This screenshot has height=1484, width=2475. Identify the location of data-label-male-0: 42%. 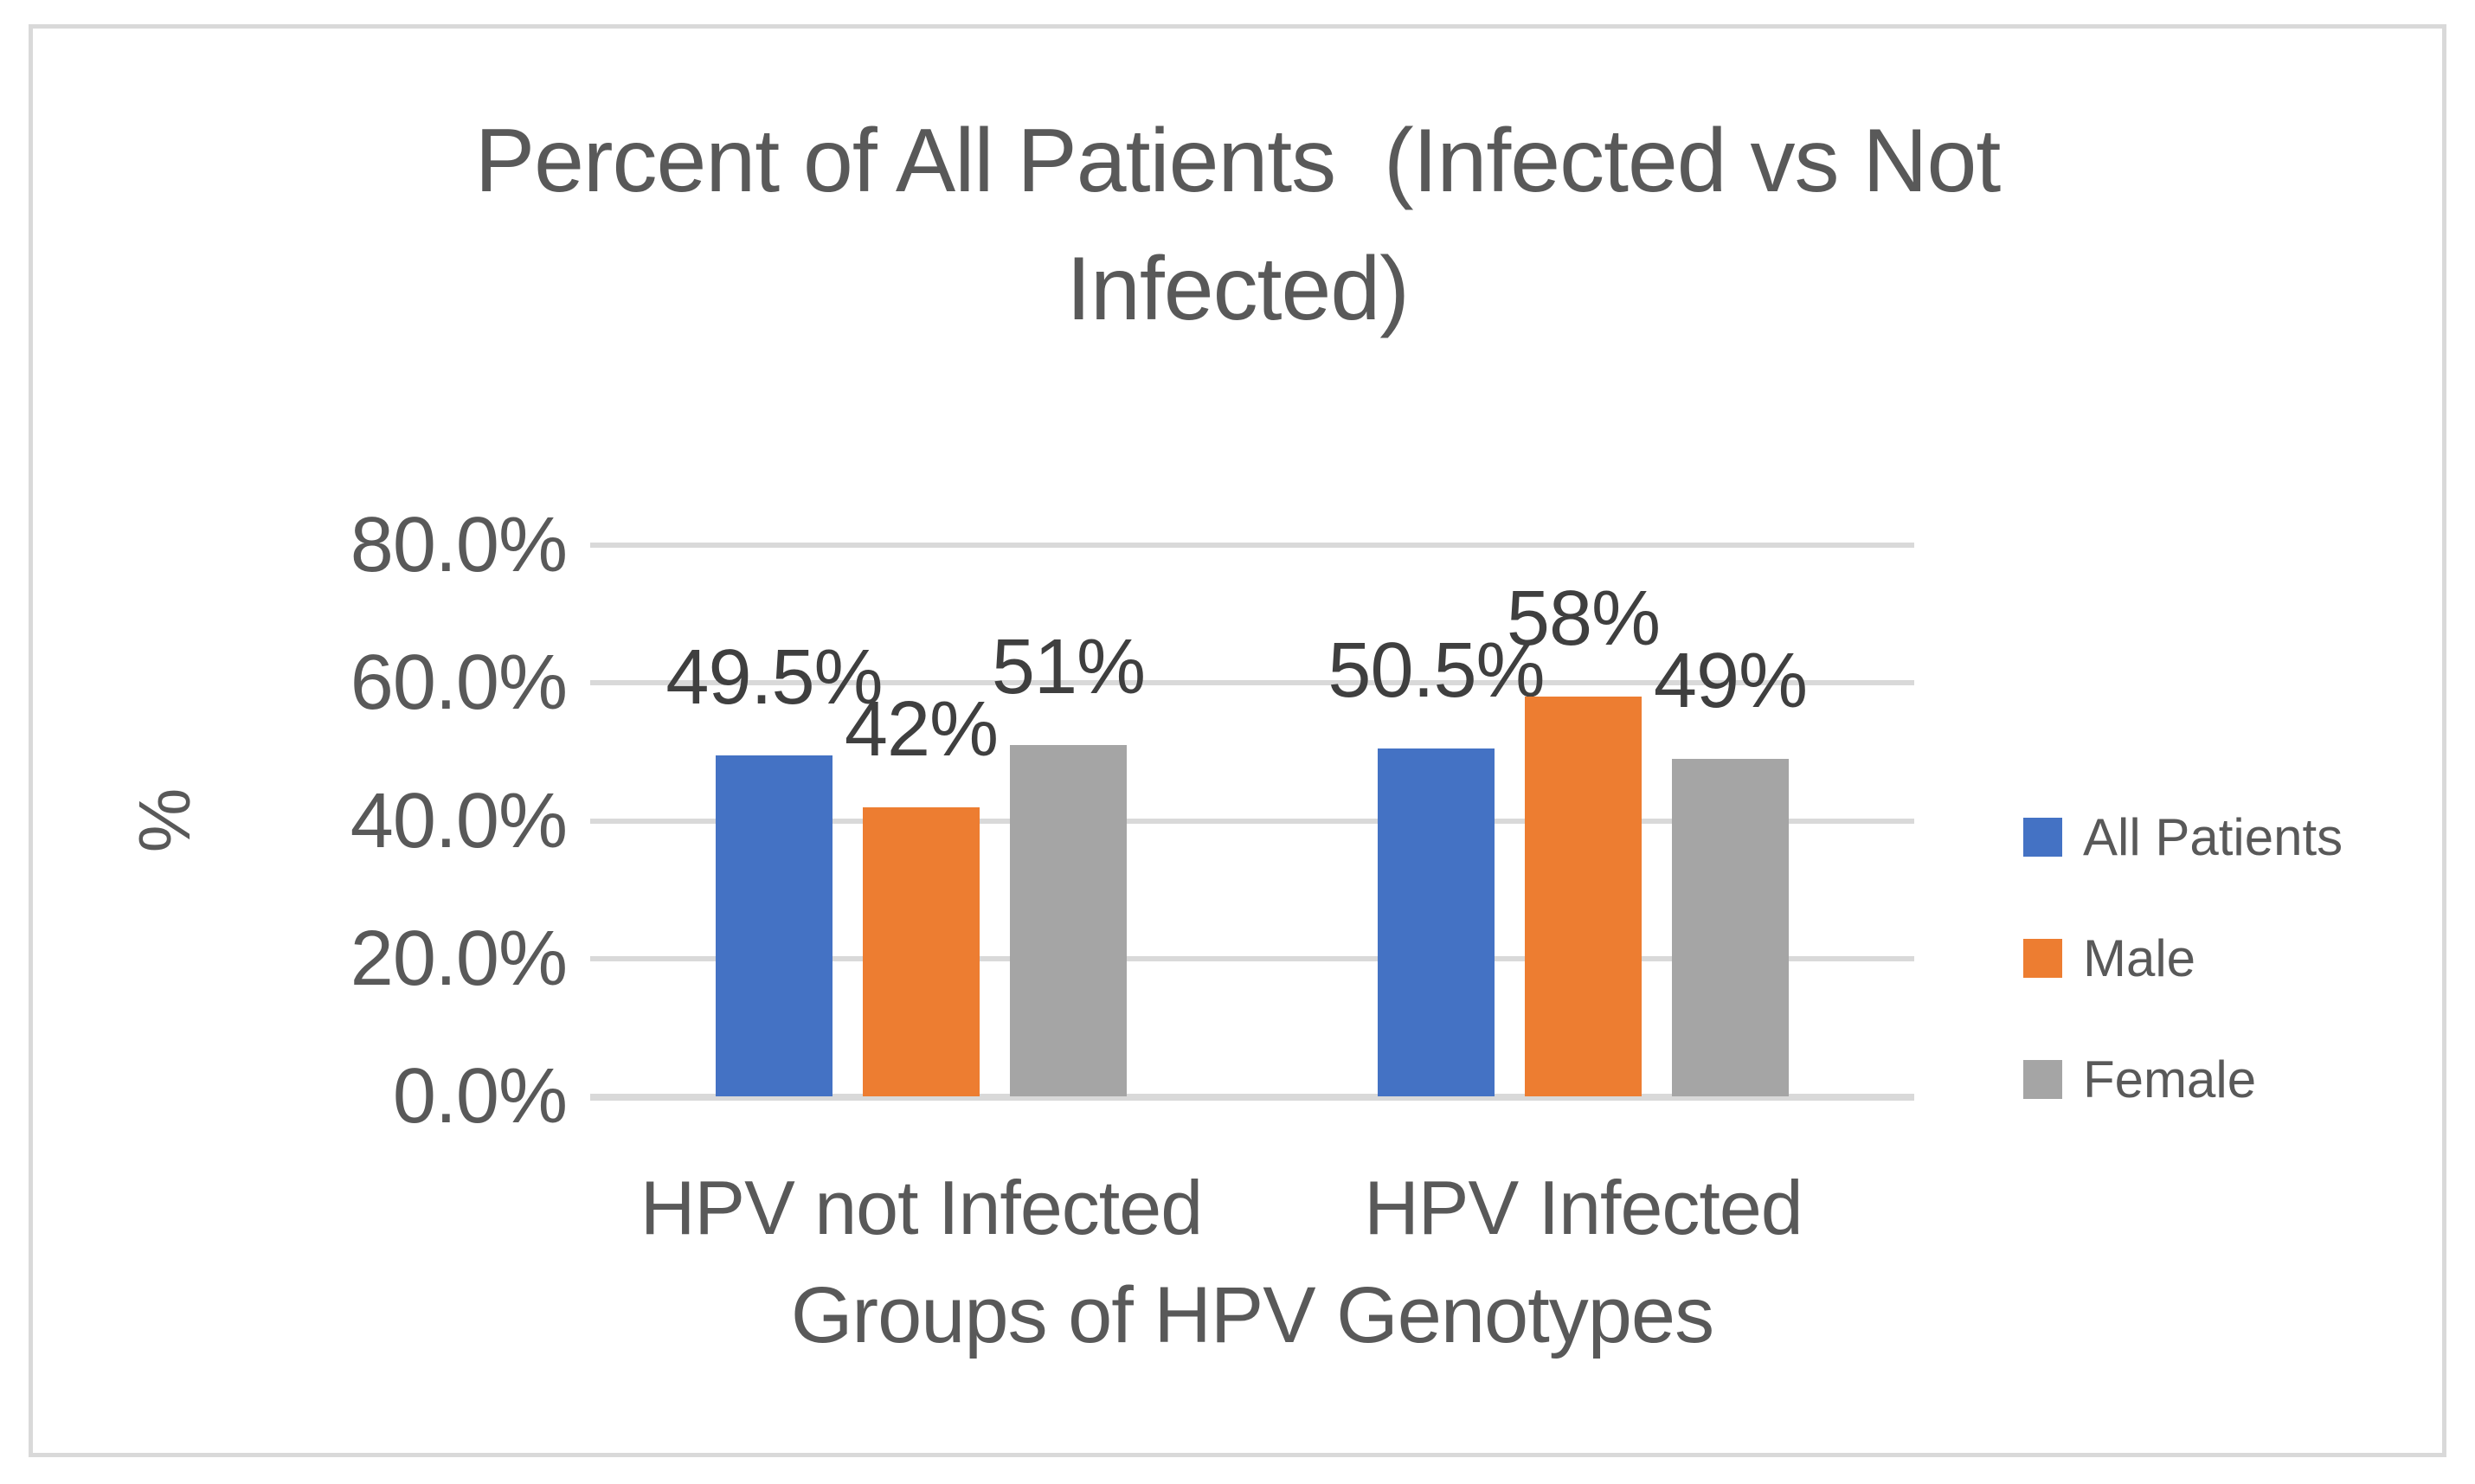
(921, 729).